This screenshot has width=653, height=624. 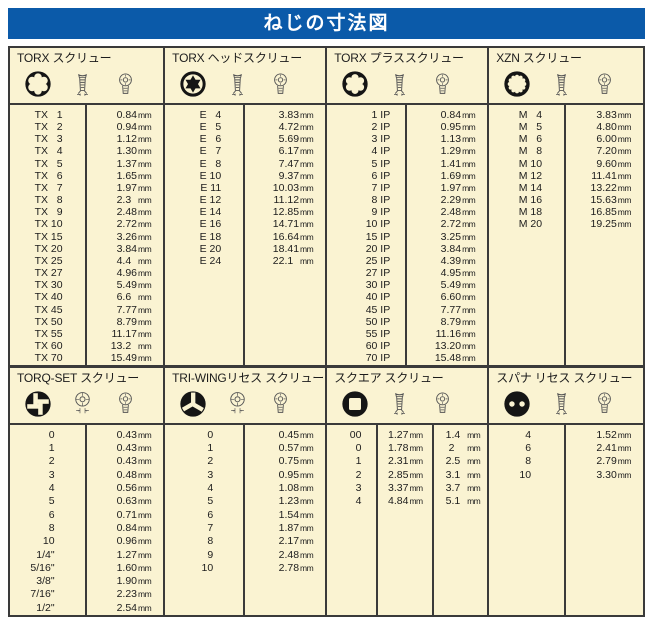 I want to click on value-cell: 14.71mm, so click(x=293, y=224).